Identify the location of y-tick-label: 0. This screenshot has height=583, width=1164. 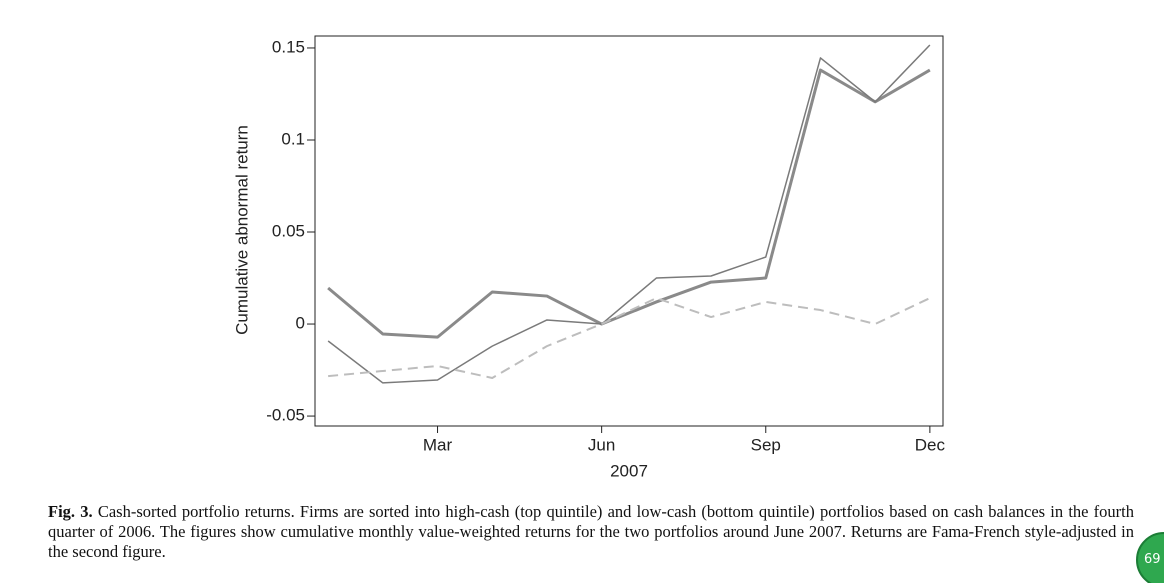
(300, 323).